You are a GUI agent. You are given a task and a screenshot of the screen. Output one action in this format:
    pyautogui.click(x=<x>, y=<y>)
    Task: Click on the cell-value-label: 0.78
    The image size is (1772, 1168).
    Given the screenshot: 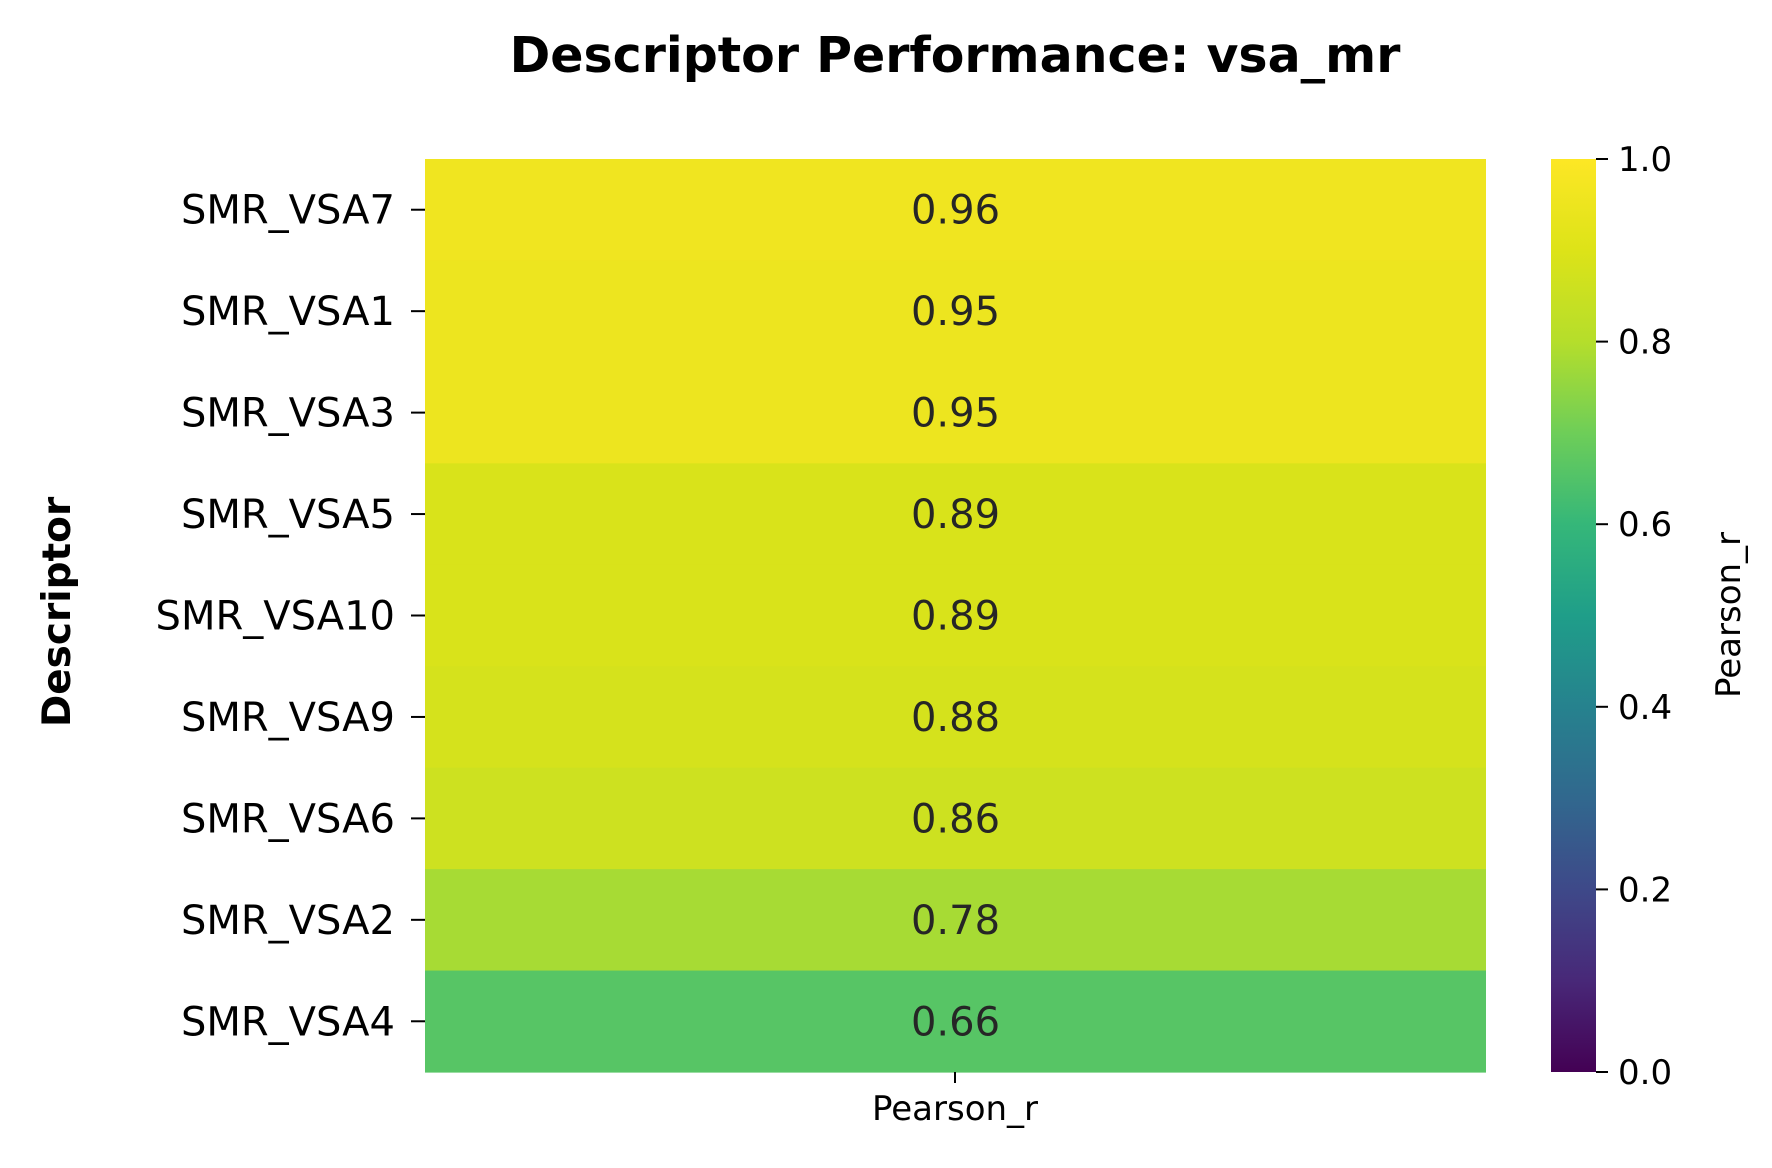 What is the action you would take?
    pyautogui.click(x=955, y=921)
    